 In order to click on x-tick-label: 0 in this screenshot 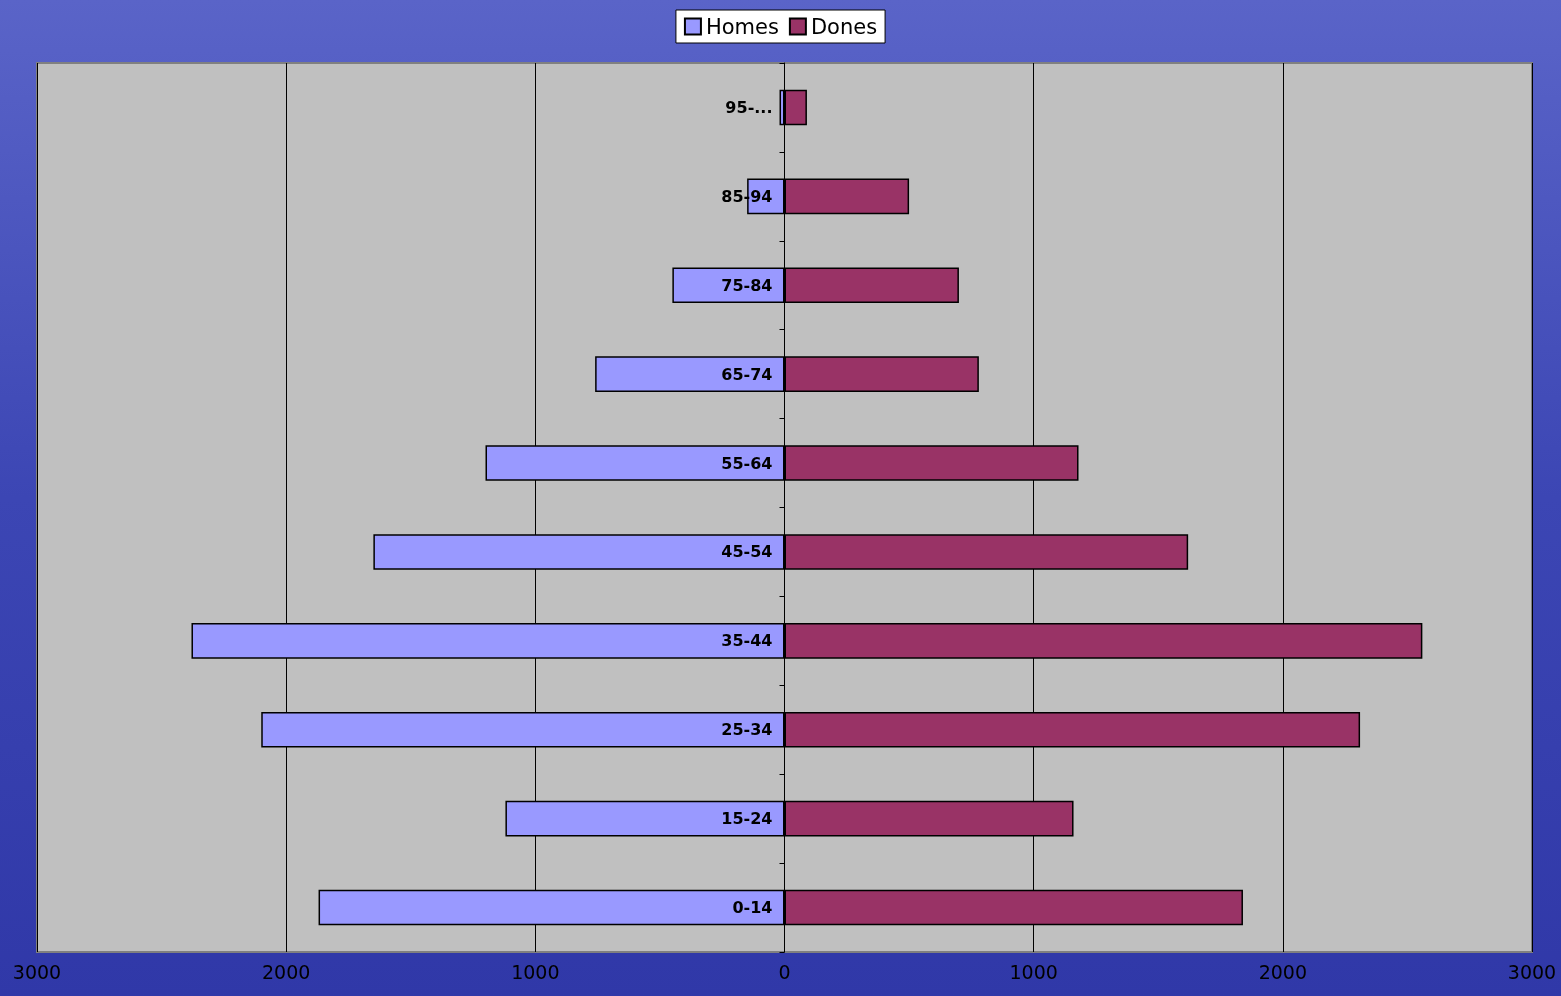, I will do `click(784, 971)`.